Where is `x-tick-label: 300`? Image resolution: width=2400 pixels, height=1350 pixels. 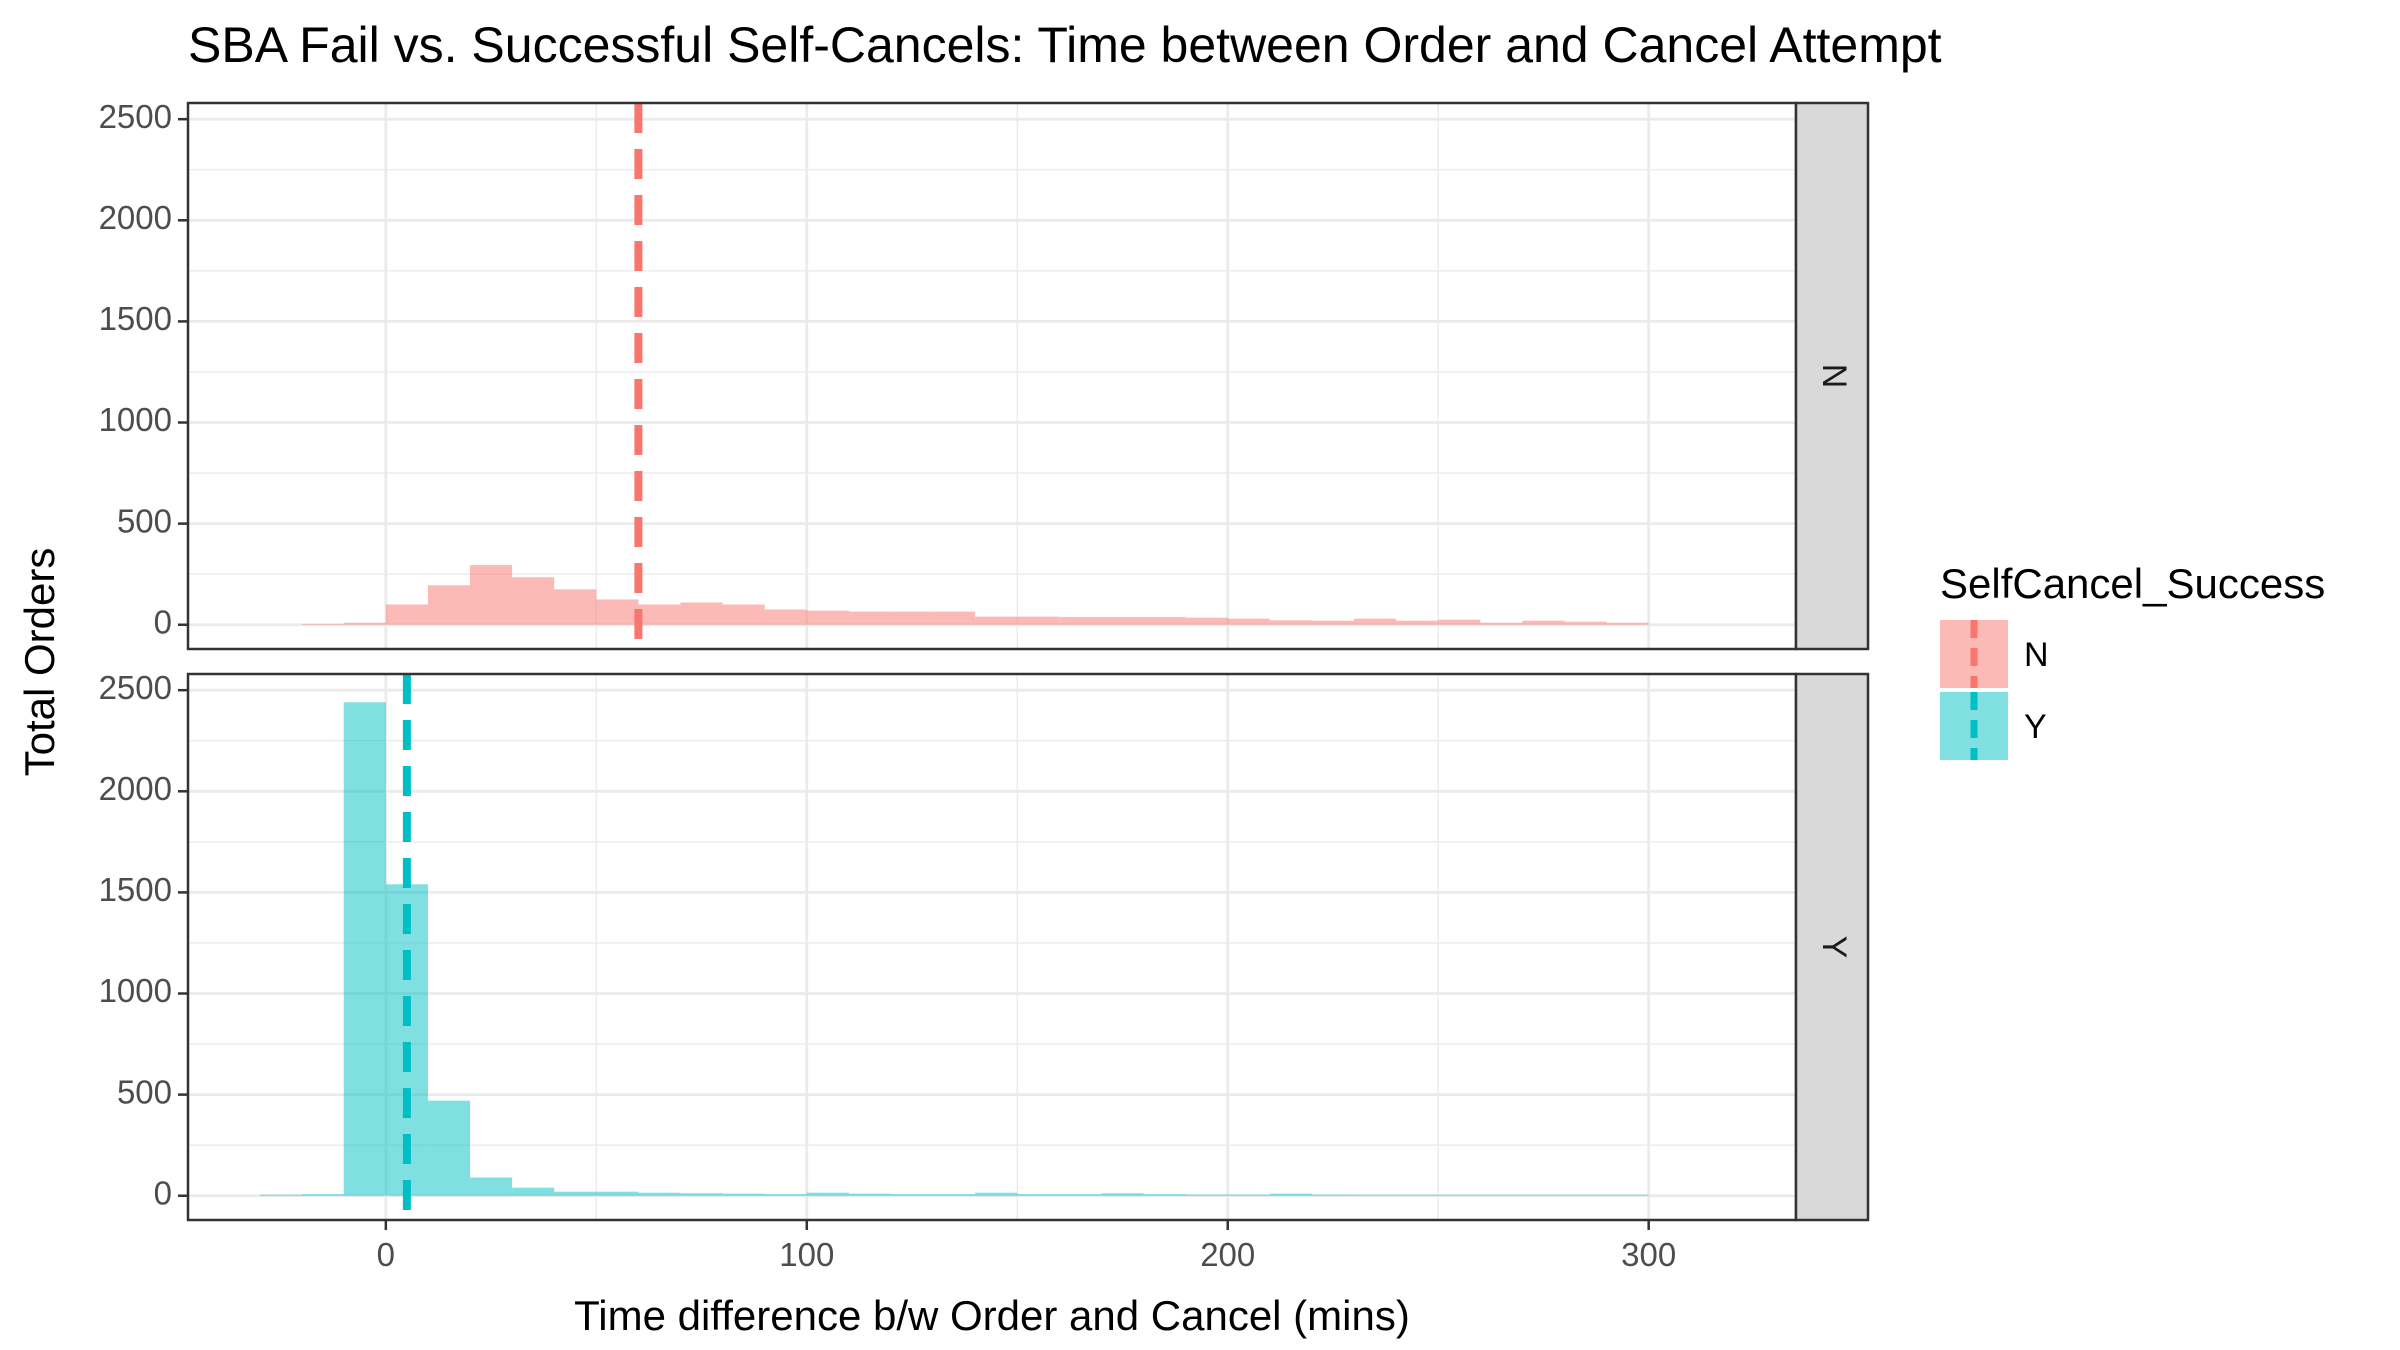
x-tick-label: 300 is located at coordinates (1648, 1254).